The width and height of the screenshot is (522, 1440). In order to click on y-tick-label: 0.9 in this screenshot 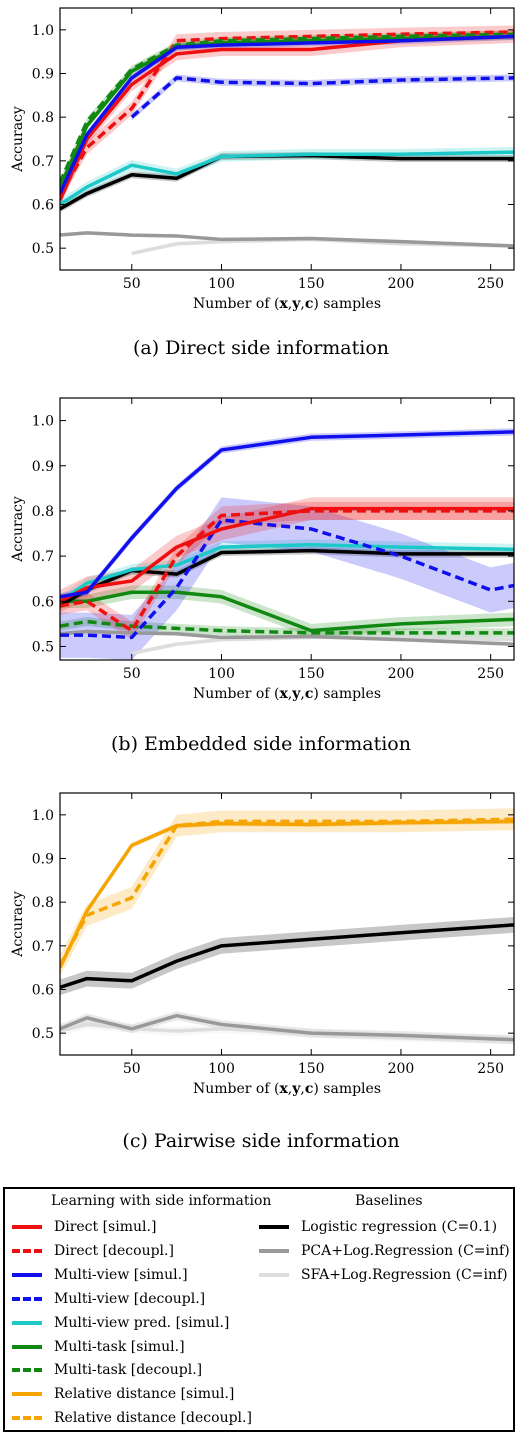, I will do `click(43, 467)`.